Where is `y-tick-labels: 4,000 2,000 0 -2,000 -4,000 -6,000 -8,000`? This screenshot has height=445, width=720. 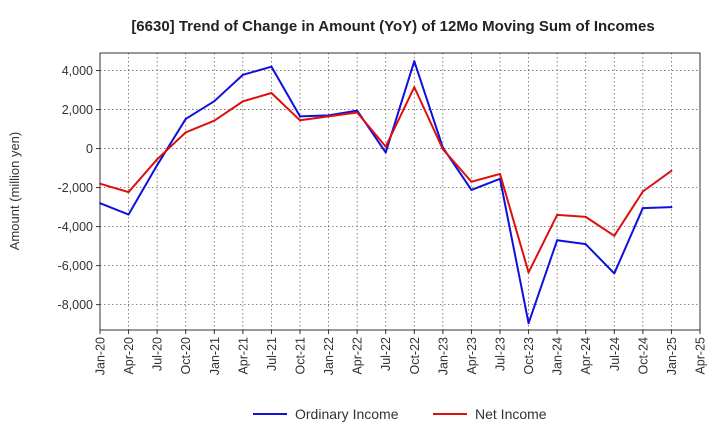 y-tick-labels: 4,000 2,000 0 -2,000 -4,000 -6,000 -8,000 is located at coordinates (79, 188).